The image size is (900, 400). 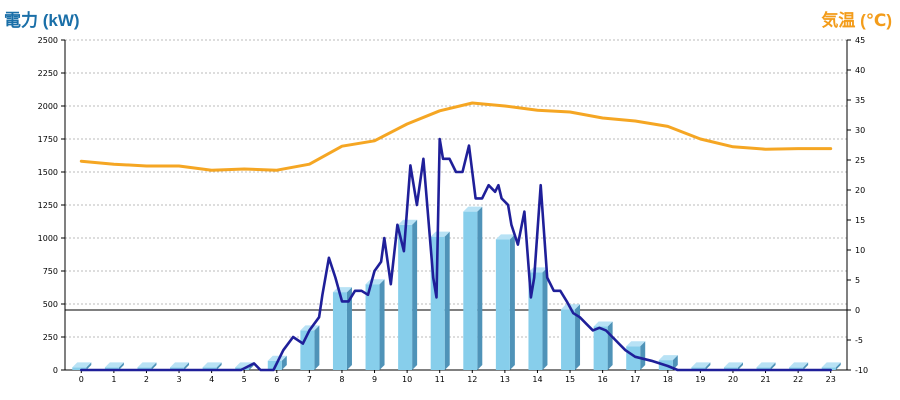 What do you see at coordinates (42, 20) in the screenshot?
I see `left-axis-title: 電力 (kW)` at bounding box center [42, 20].